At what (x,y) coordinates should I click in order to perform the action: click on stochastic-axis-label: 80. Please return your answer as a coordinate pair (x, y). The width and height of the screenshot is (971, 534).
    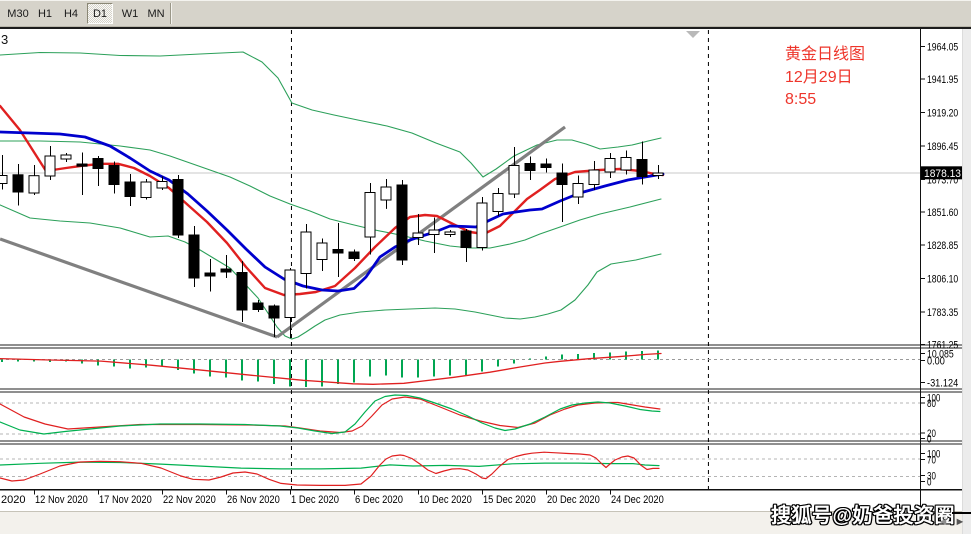
    Looking at the image, I should click on (931, 404).